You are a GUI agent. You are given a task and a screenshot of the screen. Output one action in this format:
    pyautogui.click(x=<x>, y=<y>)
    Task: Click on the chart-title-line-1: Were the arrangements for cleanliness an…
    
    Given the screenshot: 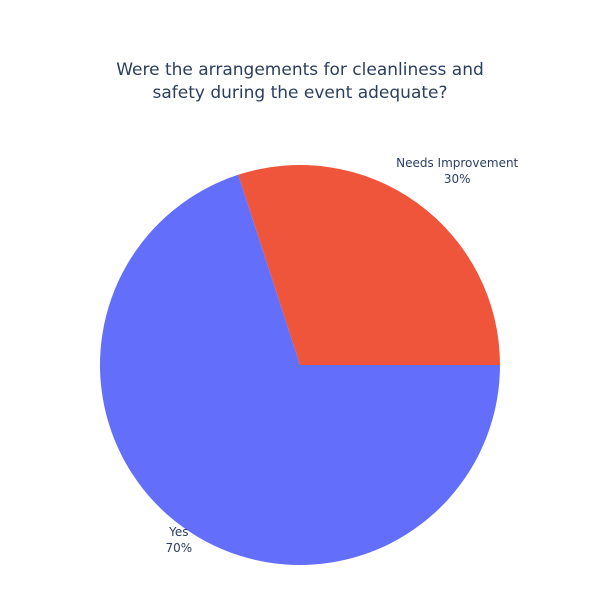 What is the action you would take?
    pyautogui.click(x=300, y=70)
    